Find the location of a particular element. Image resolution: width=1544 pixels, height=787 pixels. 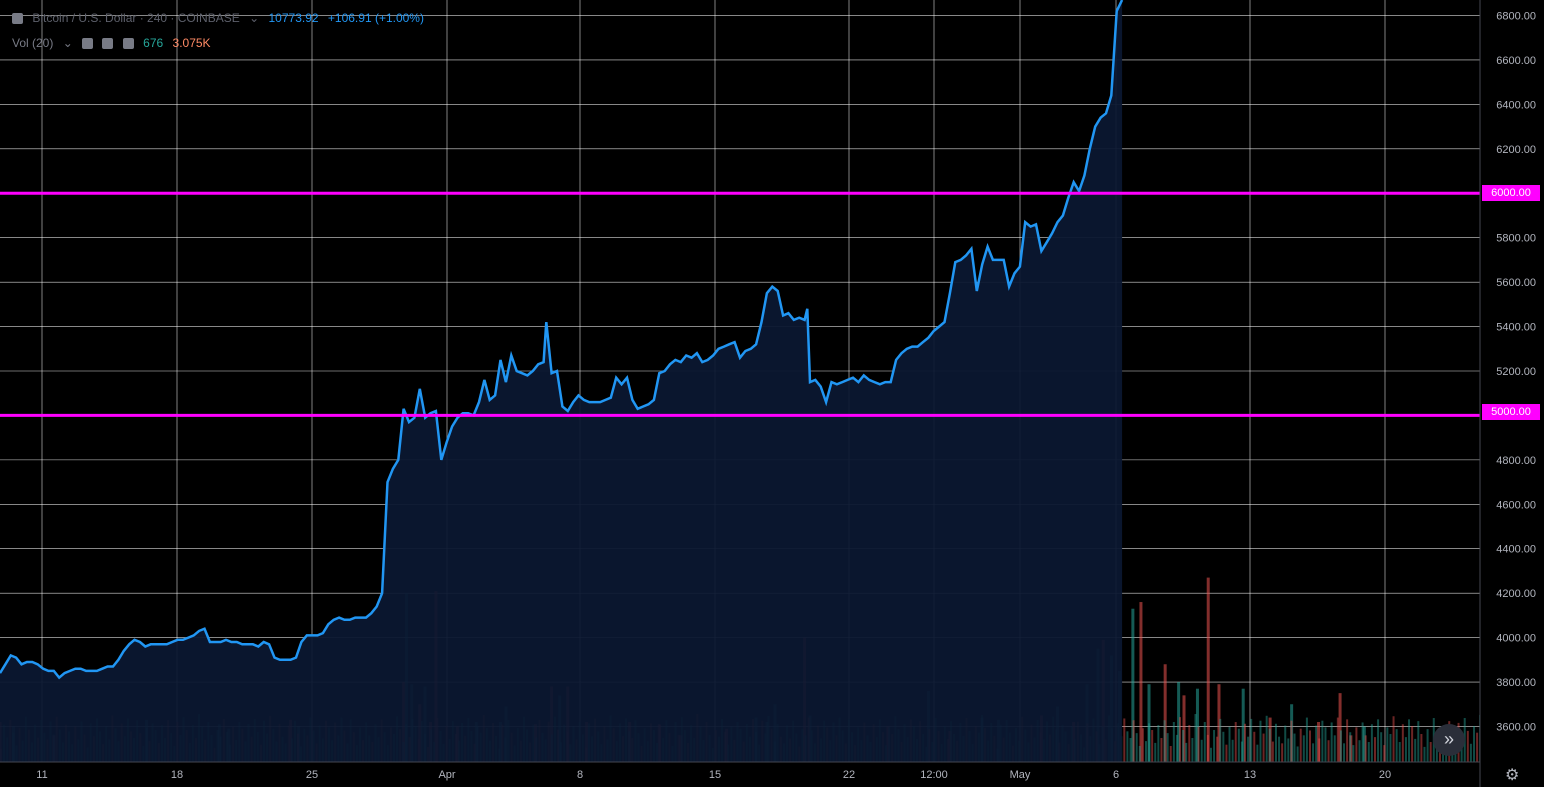

x-tick-label: 8 is located at coordinates (580, 775).